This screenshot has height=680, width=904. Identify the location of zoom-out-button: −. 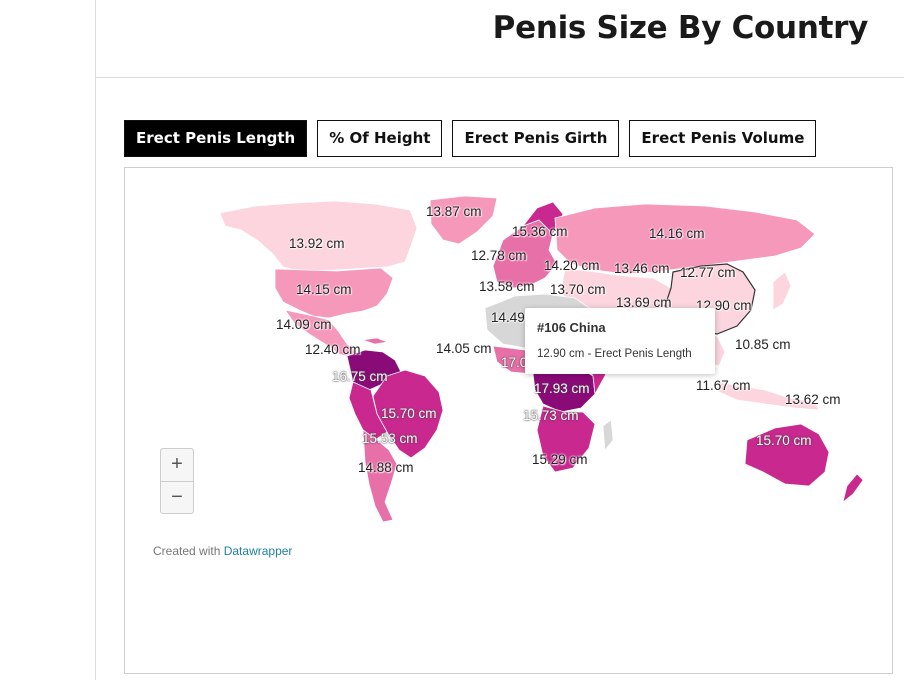
(177, 497).